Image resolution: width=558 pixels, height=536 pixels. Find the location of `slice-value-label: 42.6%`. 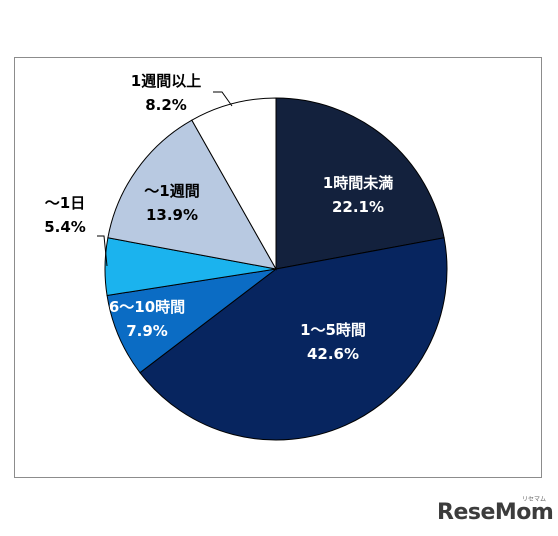

slice-value-label: 42.6% is located at coordinates (333, 354).